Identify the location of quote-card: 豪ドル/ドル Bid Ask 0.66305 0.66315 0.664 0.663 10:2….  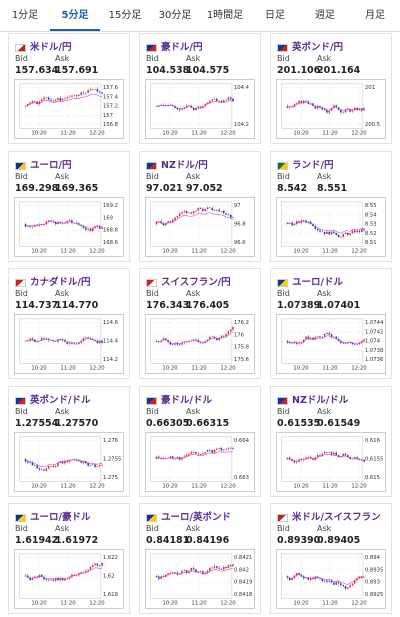
(200, 441).